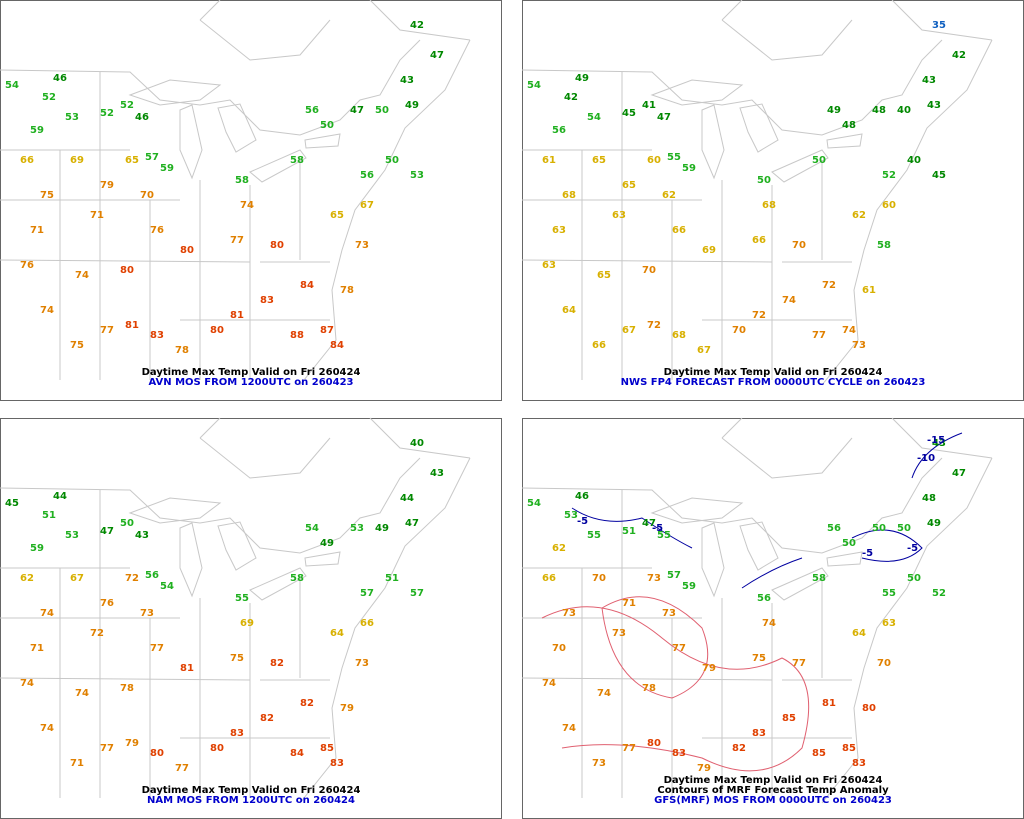 The image size is (1024, 819). What do you see at coordinates (929, 498) in the screenshot?
I see `station-temp: 48` at bounding box center [929, 498].